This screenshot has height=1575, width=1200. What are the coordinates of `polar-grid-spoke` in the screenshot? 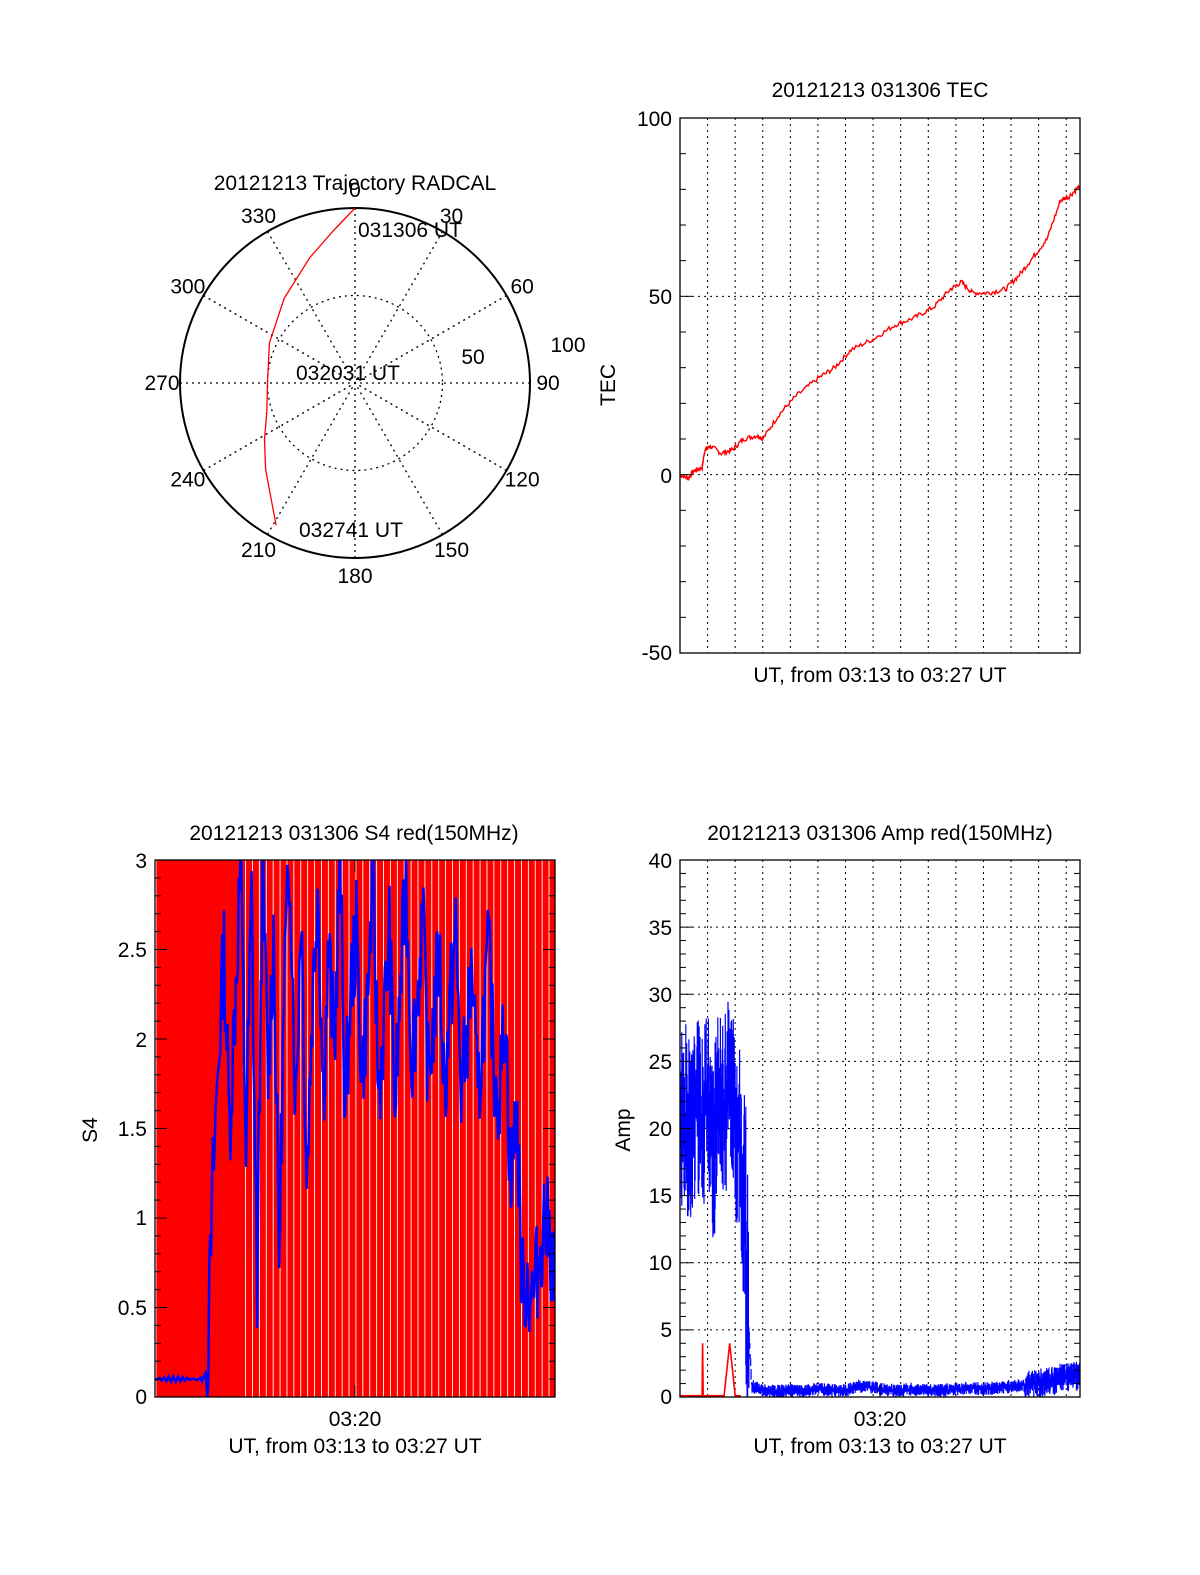 It's located at (355, 383).